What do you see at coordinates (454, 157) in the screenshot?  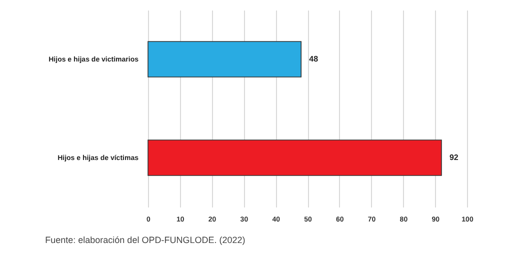 I see `data-label: 92` at bounding box center [454, 157].